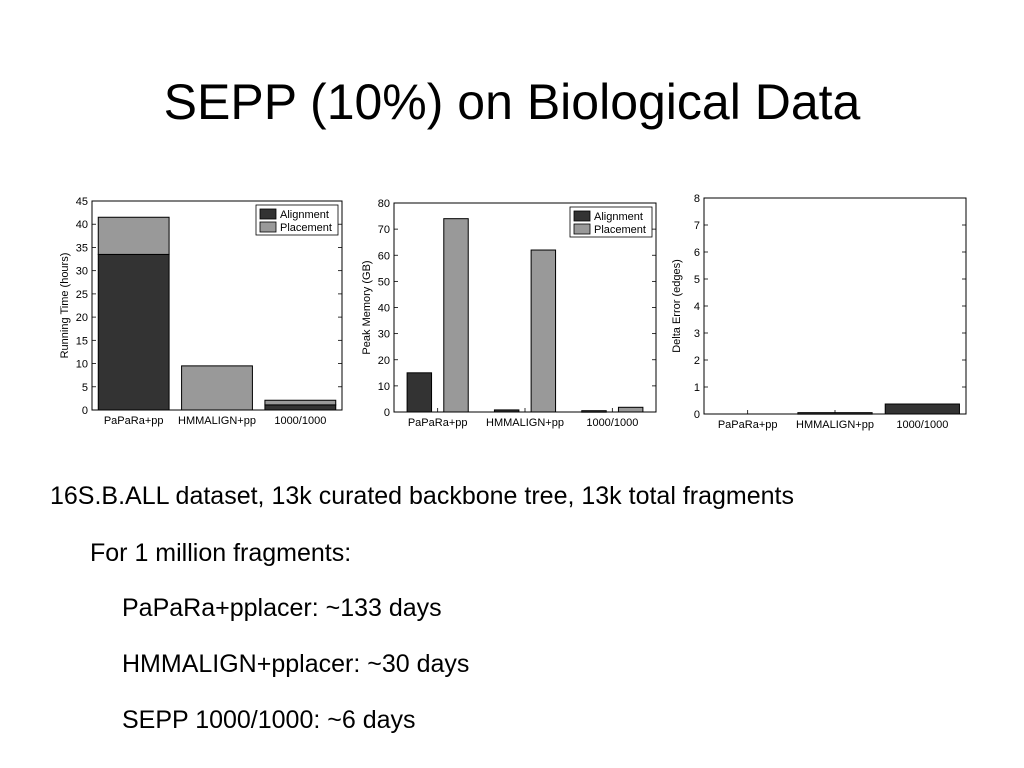  What do you see at coordinates (697, 307) in the screenshot?
I see `y-tick-label: 4` at bounding box center [697, 307].